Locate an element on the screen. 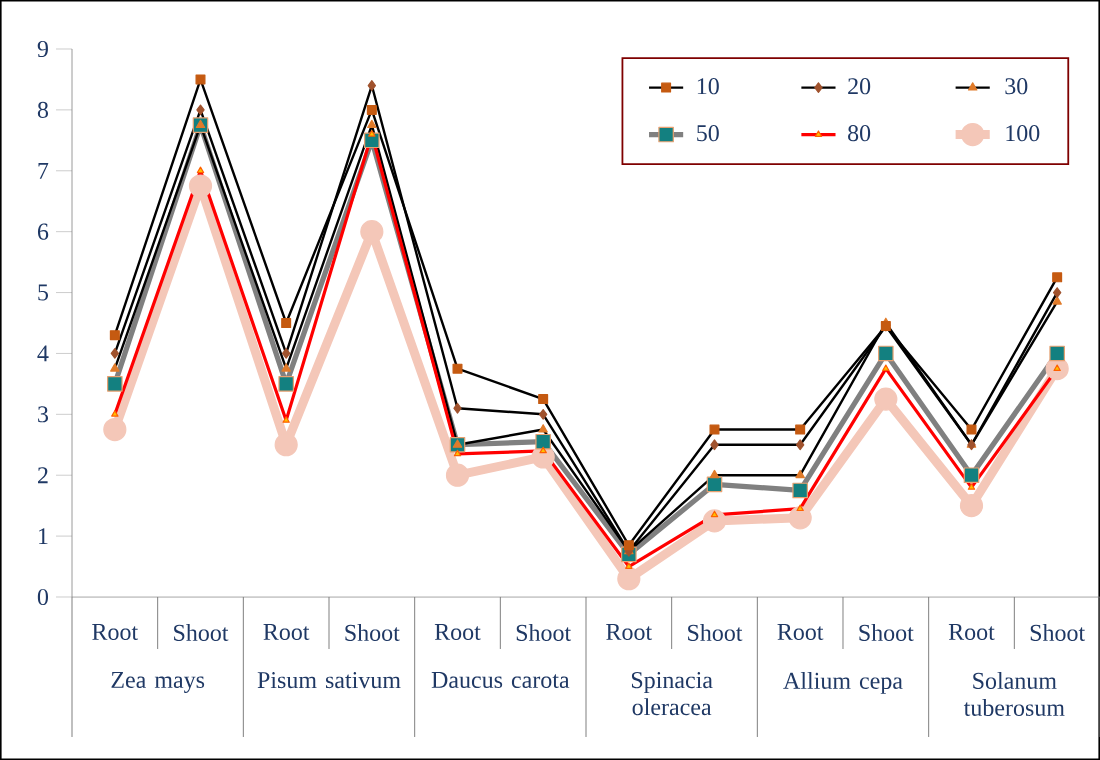  y-tick-label: 3 is located at coordinates (43, 414).